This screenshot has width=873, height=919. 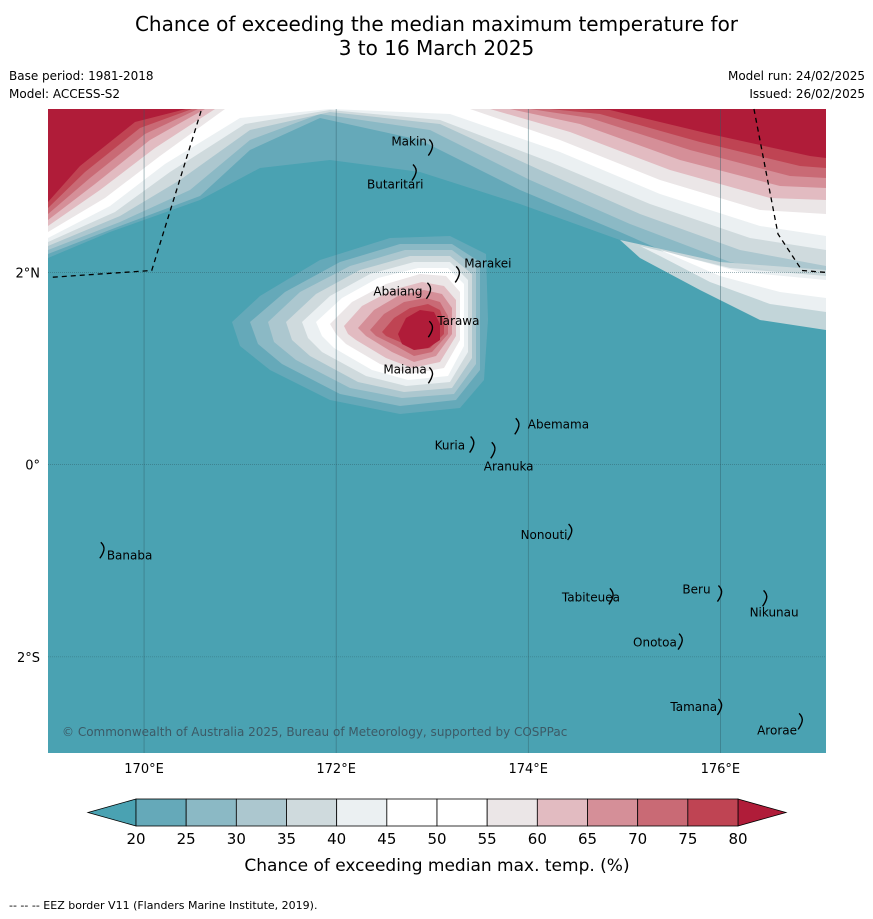 I want to click on lon-tick-label: 174°E, so click(x=528, y=769).